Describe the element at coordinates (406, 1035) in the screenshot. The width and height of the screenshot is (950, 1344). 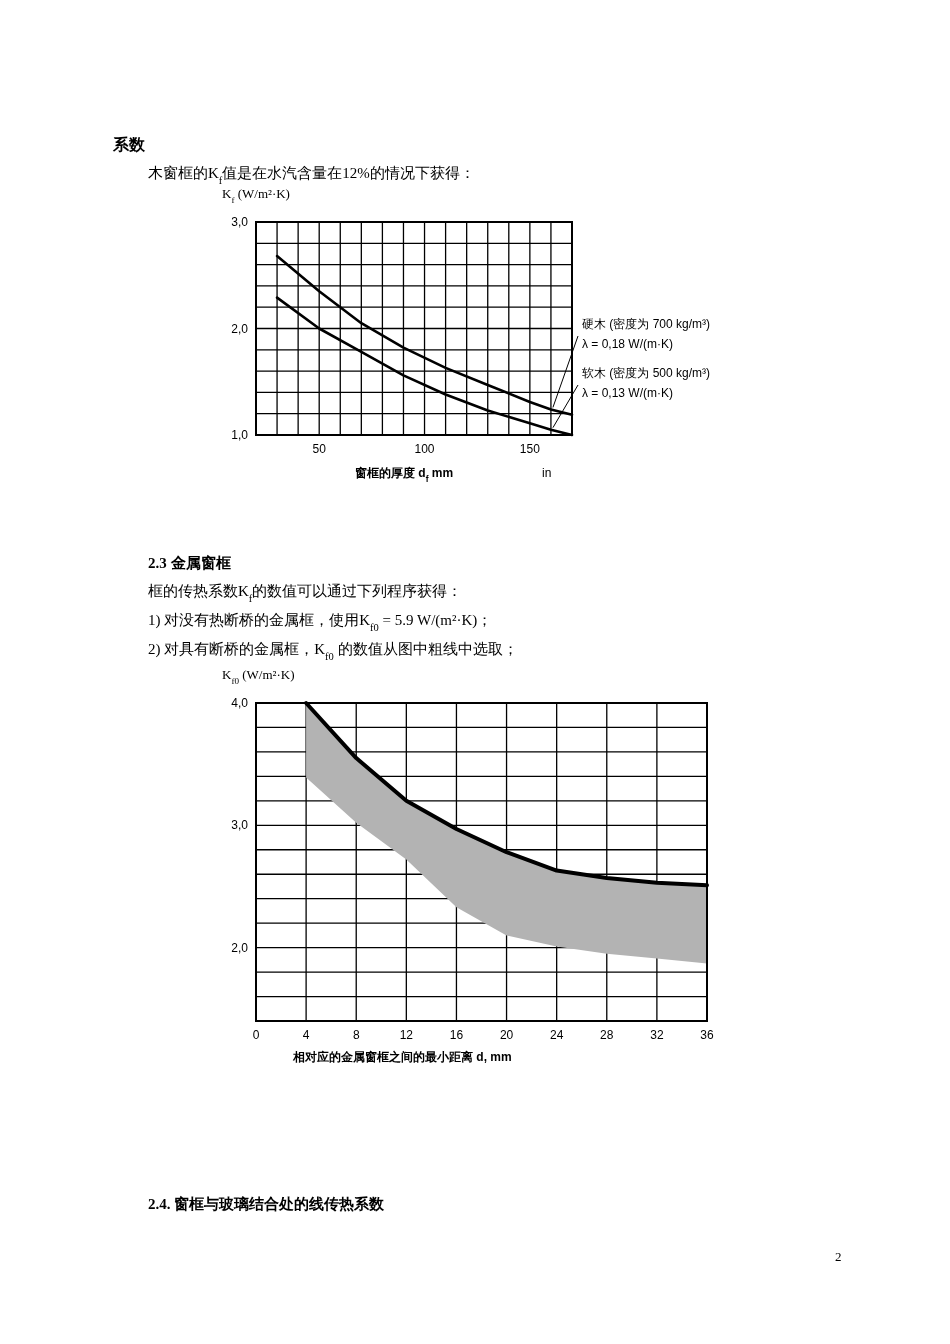
I see `x-tick-label: 12` at that location.